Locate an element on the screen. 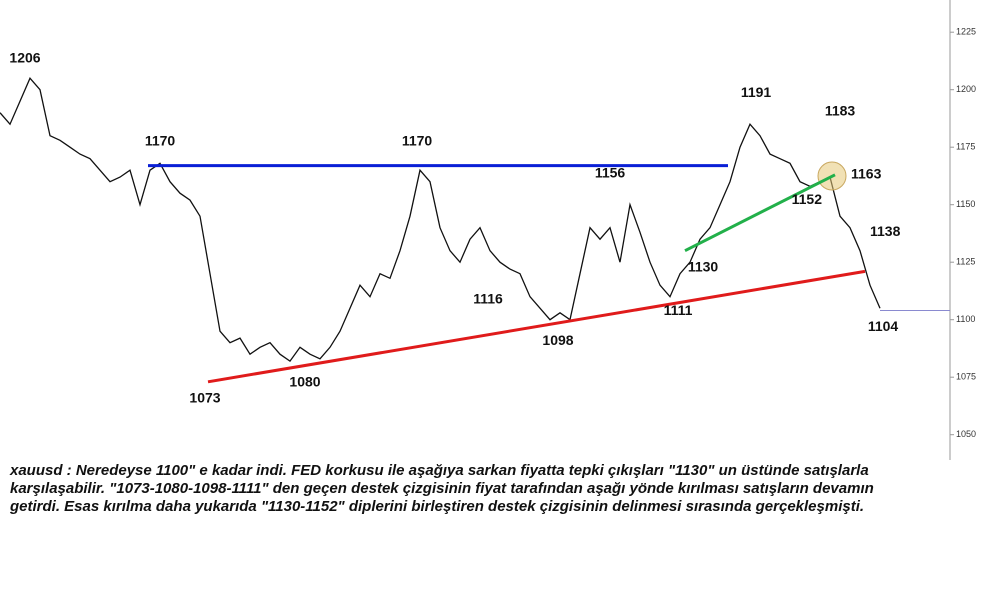 The image size is (1000, 610). y-tick-label: 1050 is located at coordinates (966, 434).